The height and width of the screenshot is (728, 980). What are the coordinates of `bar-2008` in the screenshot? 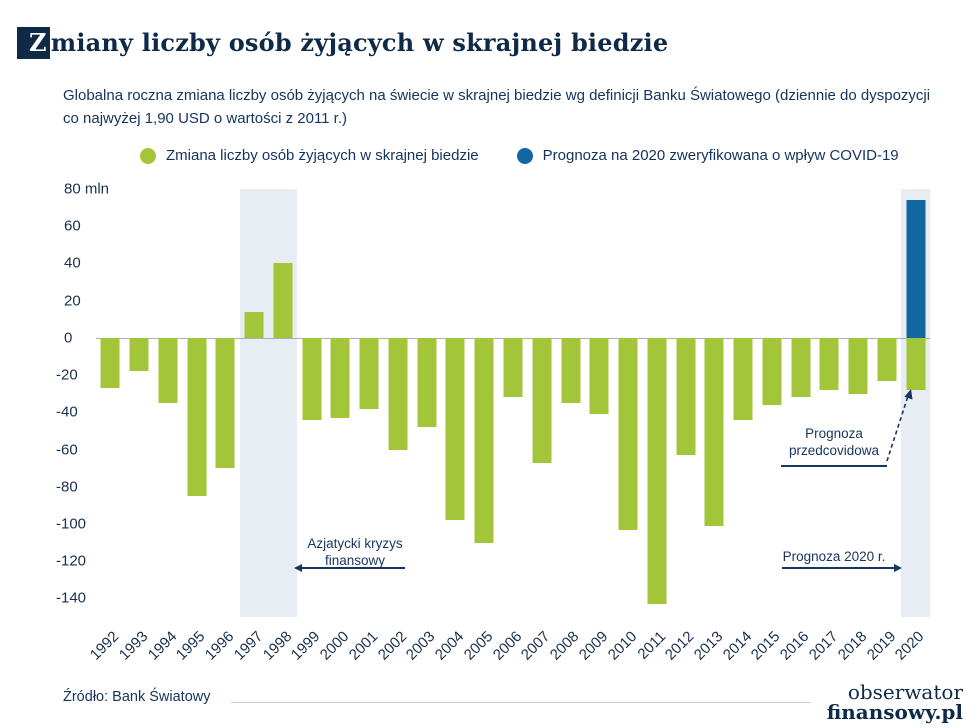 It's located at (571, 370).